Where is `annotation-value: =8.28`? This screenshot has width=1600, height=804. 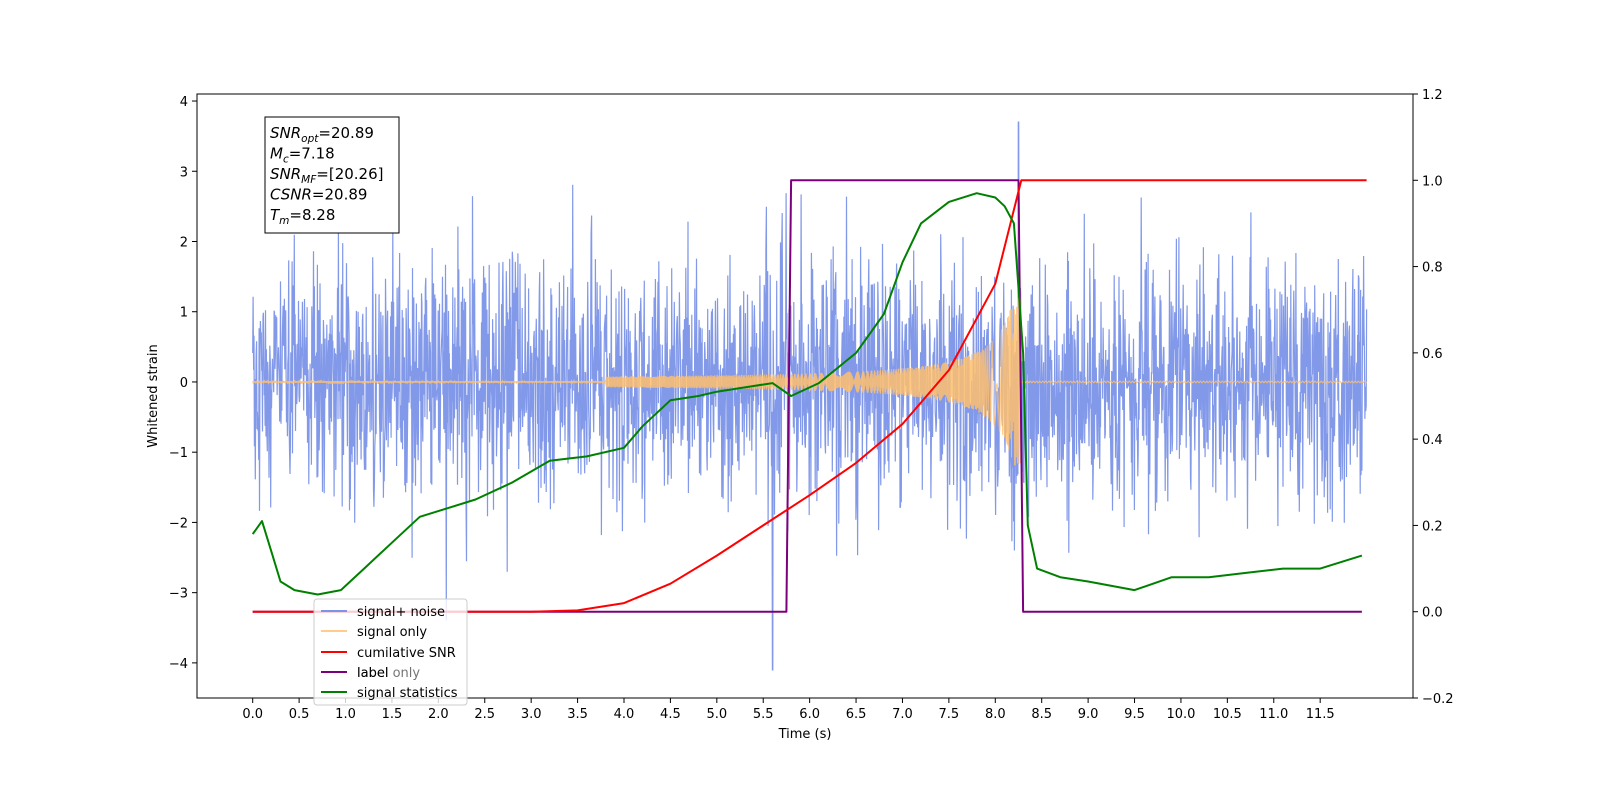
annotation-value: =8.28 is located at coordinates (312, 215).